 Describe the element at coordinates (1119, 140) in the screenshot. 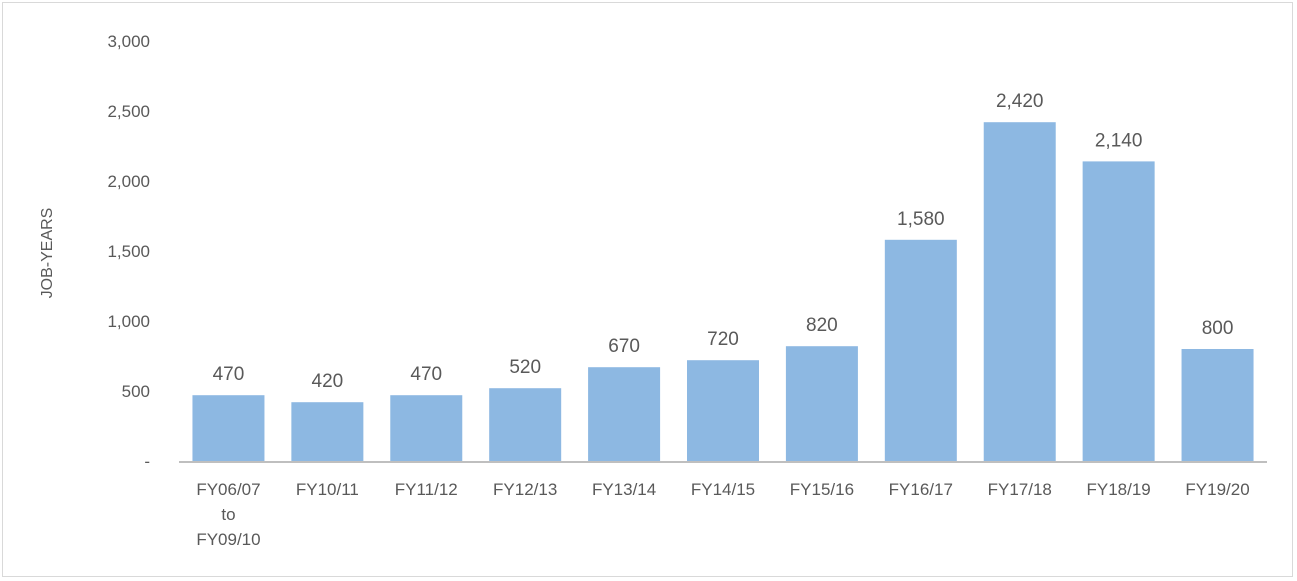

I see `data-label: 2,140` at that location.